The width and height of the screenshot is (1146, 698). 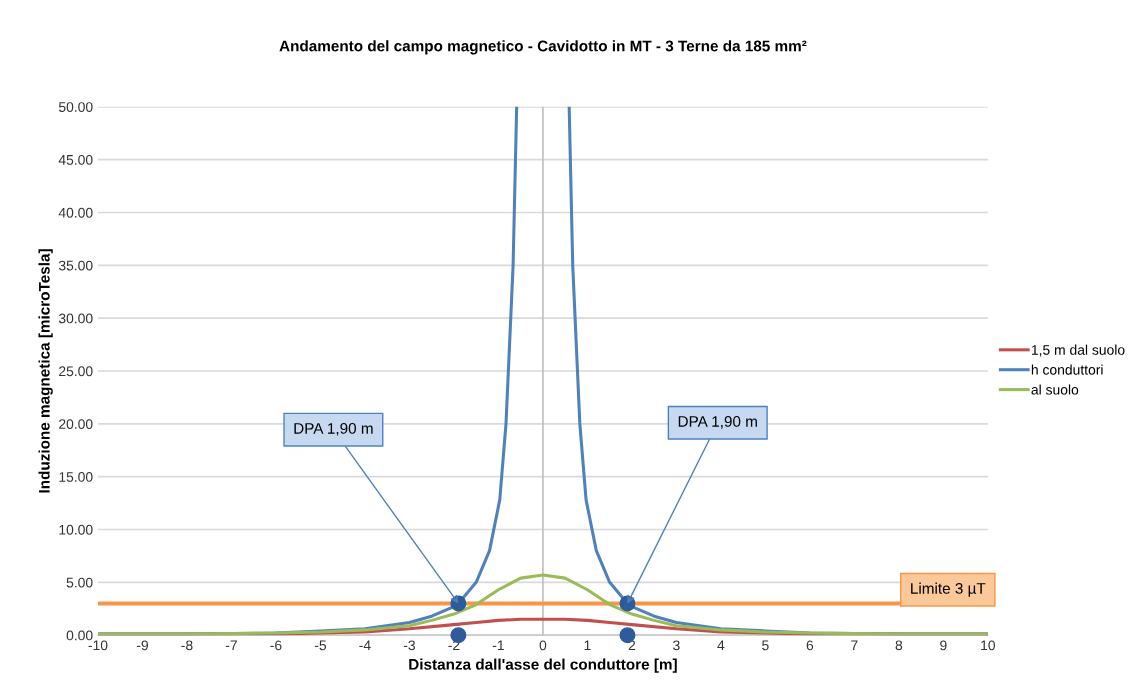 What do you see at coordinates (543, 645) in the screenshot?
I see `x-tick-label: 0` at bounding box center [543, 645].